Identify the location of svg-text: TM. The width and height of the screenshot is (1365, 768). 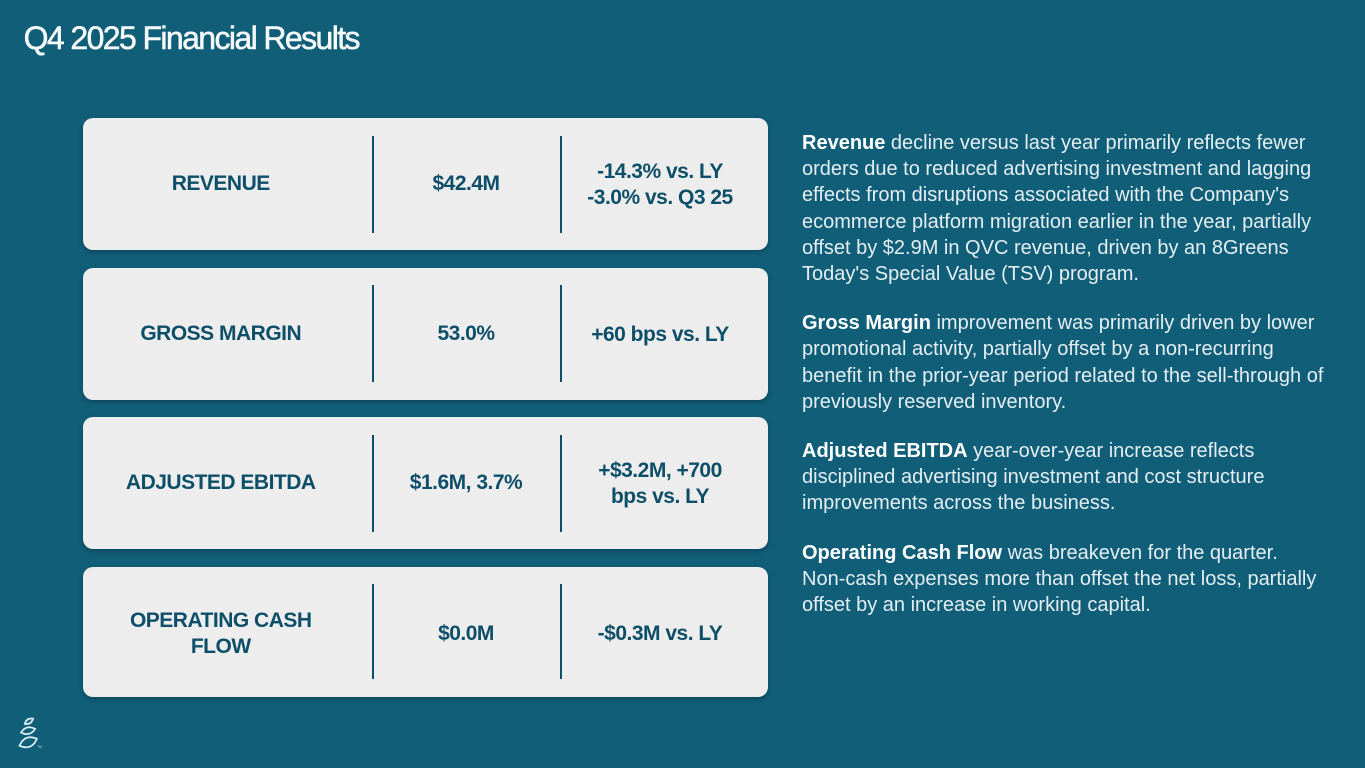
(39, 747).